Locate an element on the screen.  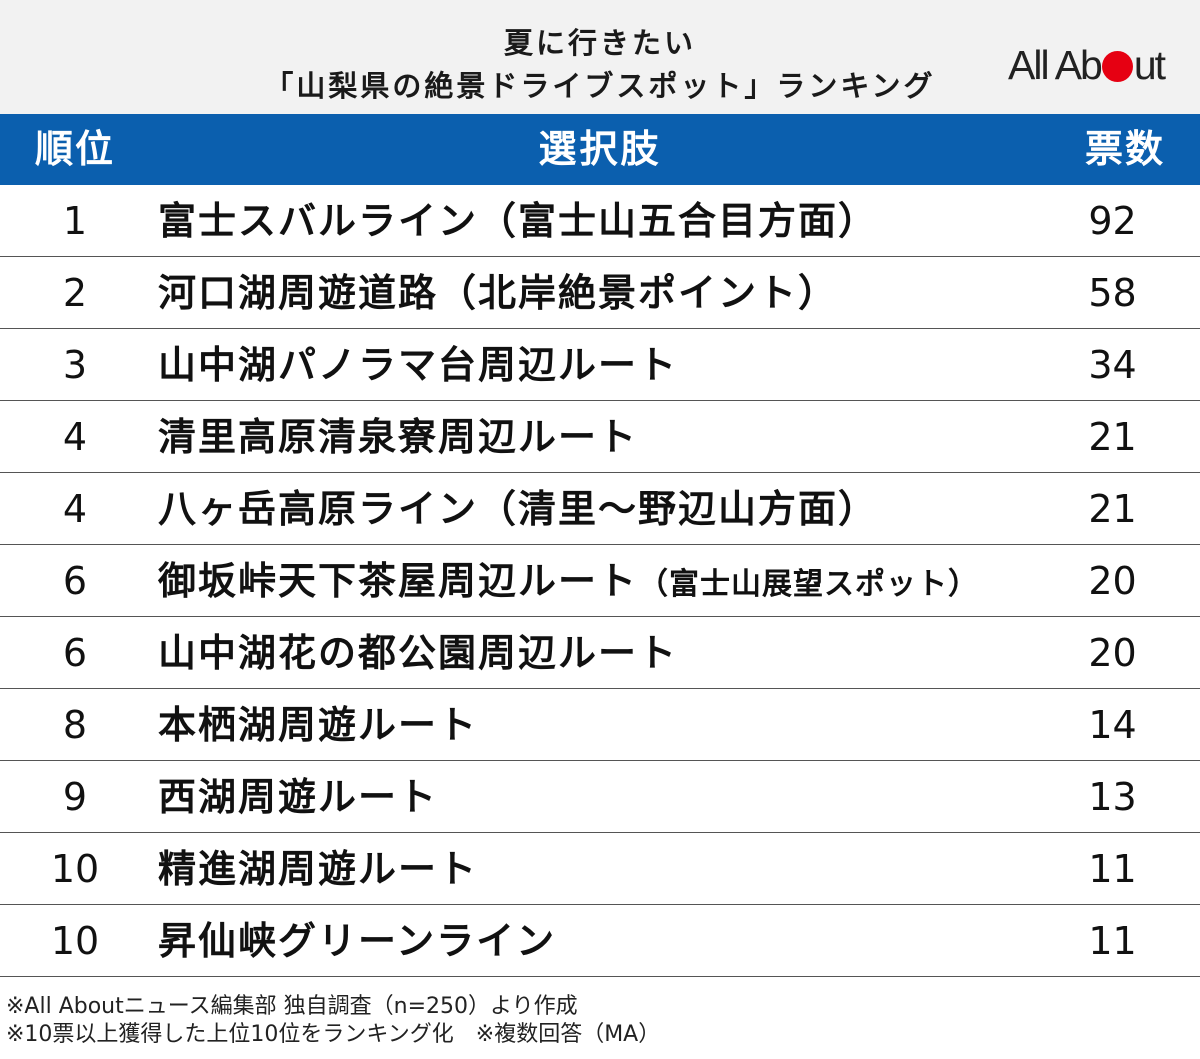
table-row: 2 河口湖周遊道路（北岸絶景ポイント） 58 is located at coordinates (600, 293).